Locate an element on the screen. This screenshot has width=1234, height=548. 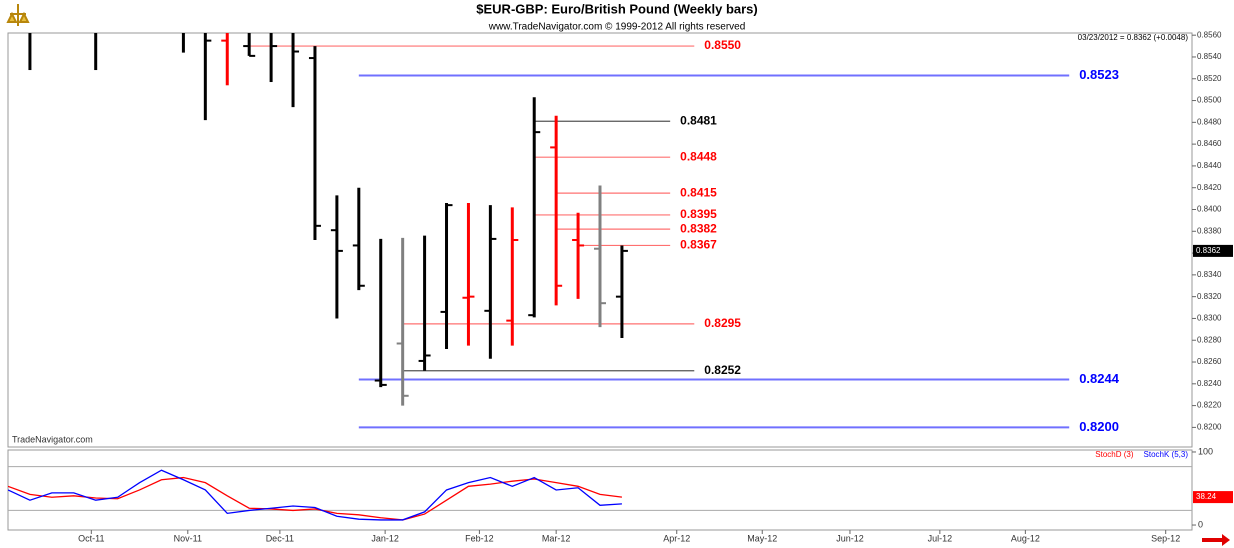
legend-entry: StochK (5,3) is located at coordinates (1166, 454).